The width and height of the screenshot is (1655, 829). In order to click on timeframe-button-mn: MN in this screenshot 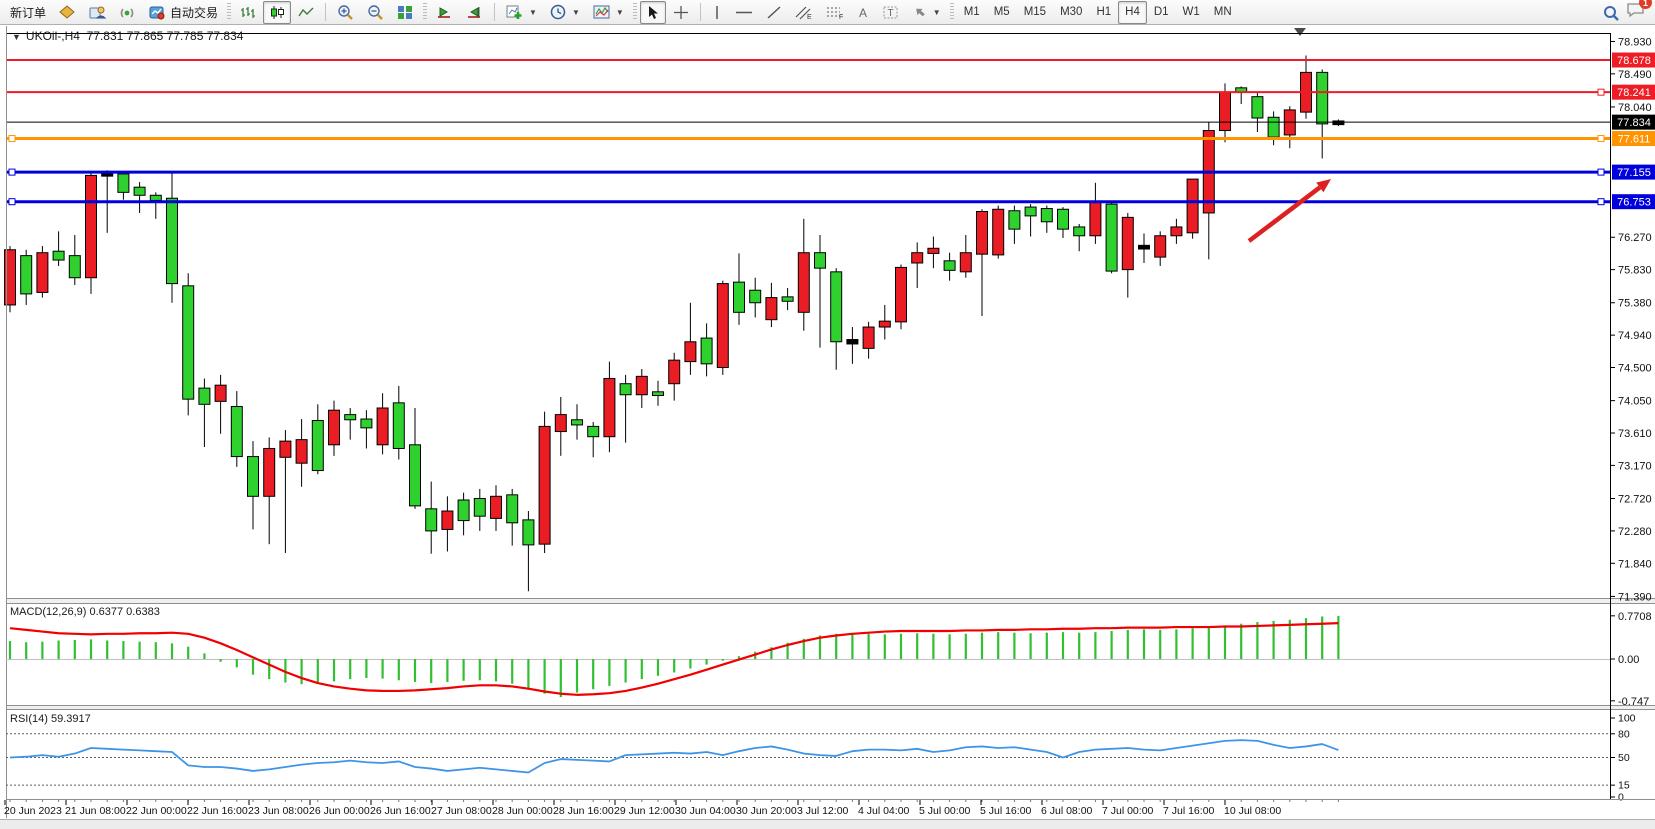, I will do `click(1222, 12)`.